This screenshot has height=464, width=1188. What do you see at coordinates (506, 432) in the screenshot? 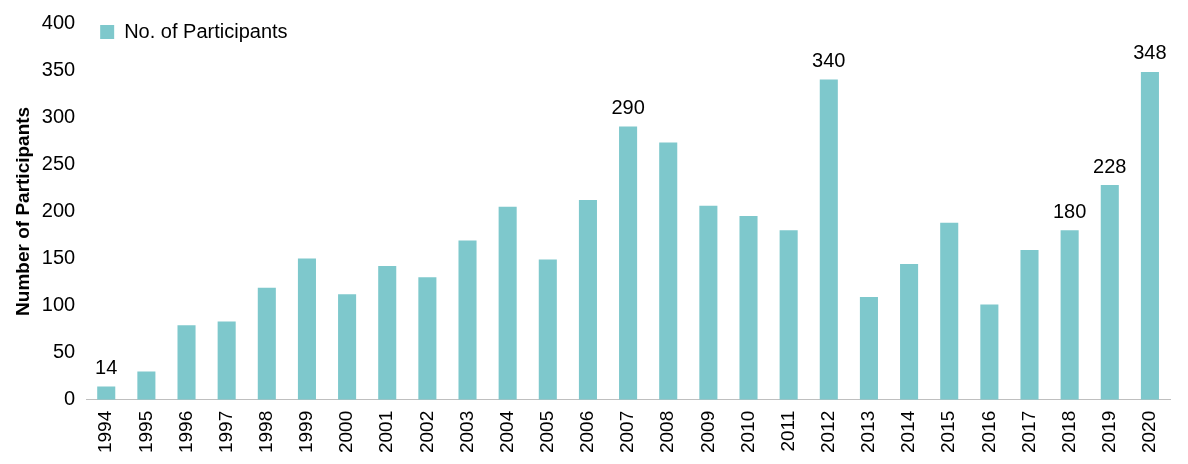
I see `x-tick-label: 2004` at bounding box center [506, 432].